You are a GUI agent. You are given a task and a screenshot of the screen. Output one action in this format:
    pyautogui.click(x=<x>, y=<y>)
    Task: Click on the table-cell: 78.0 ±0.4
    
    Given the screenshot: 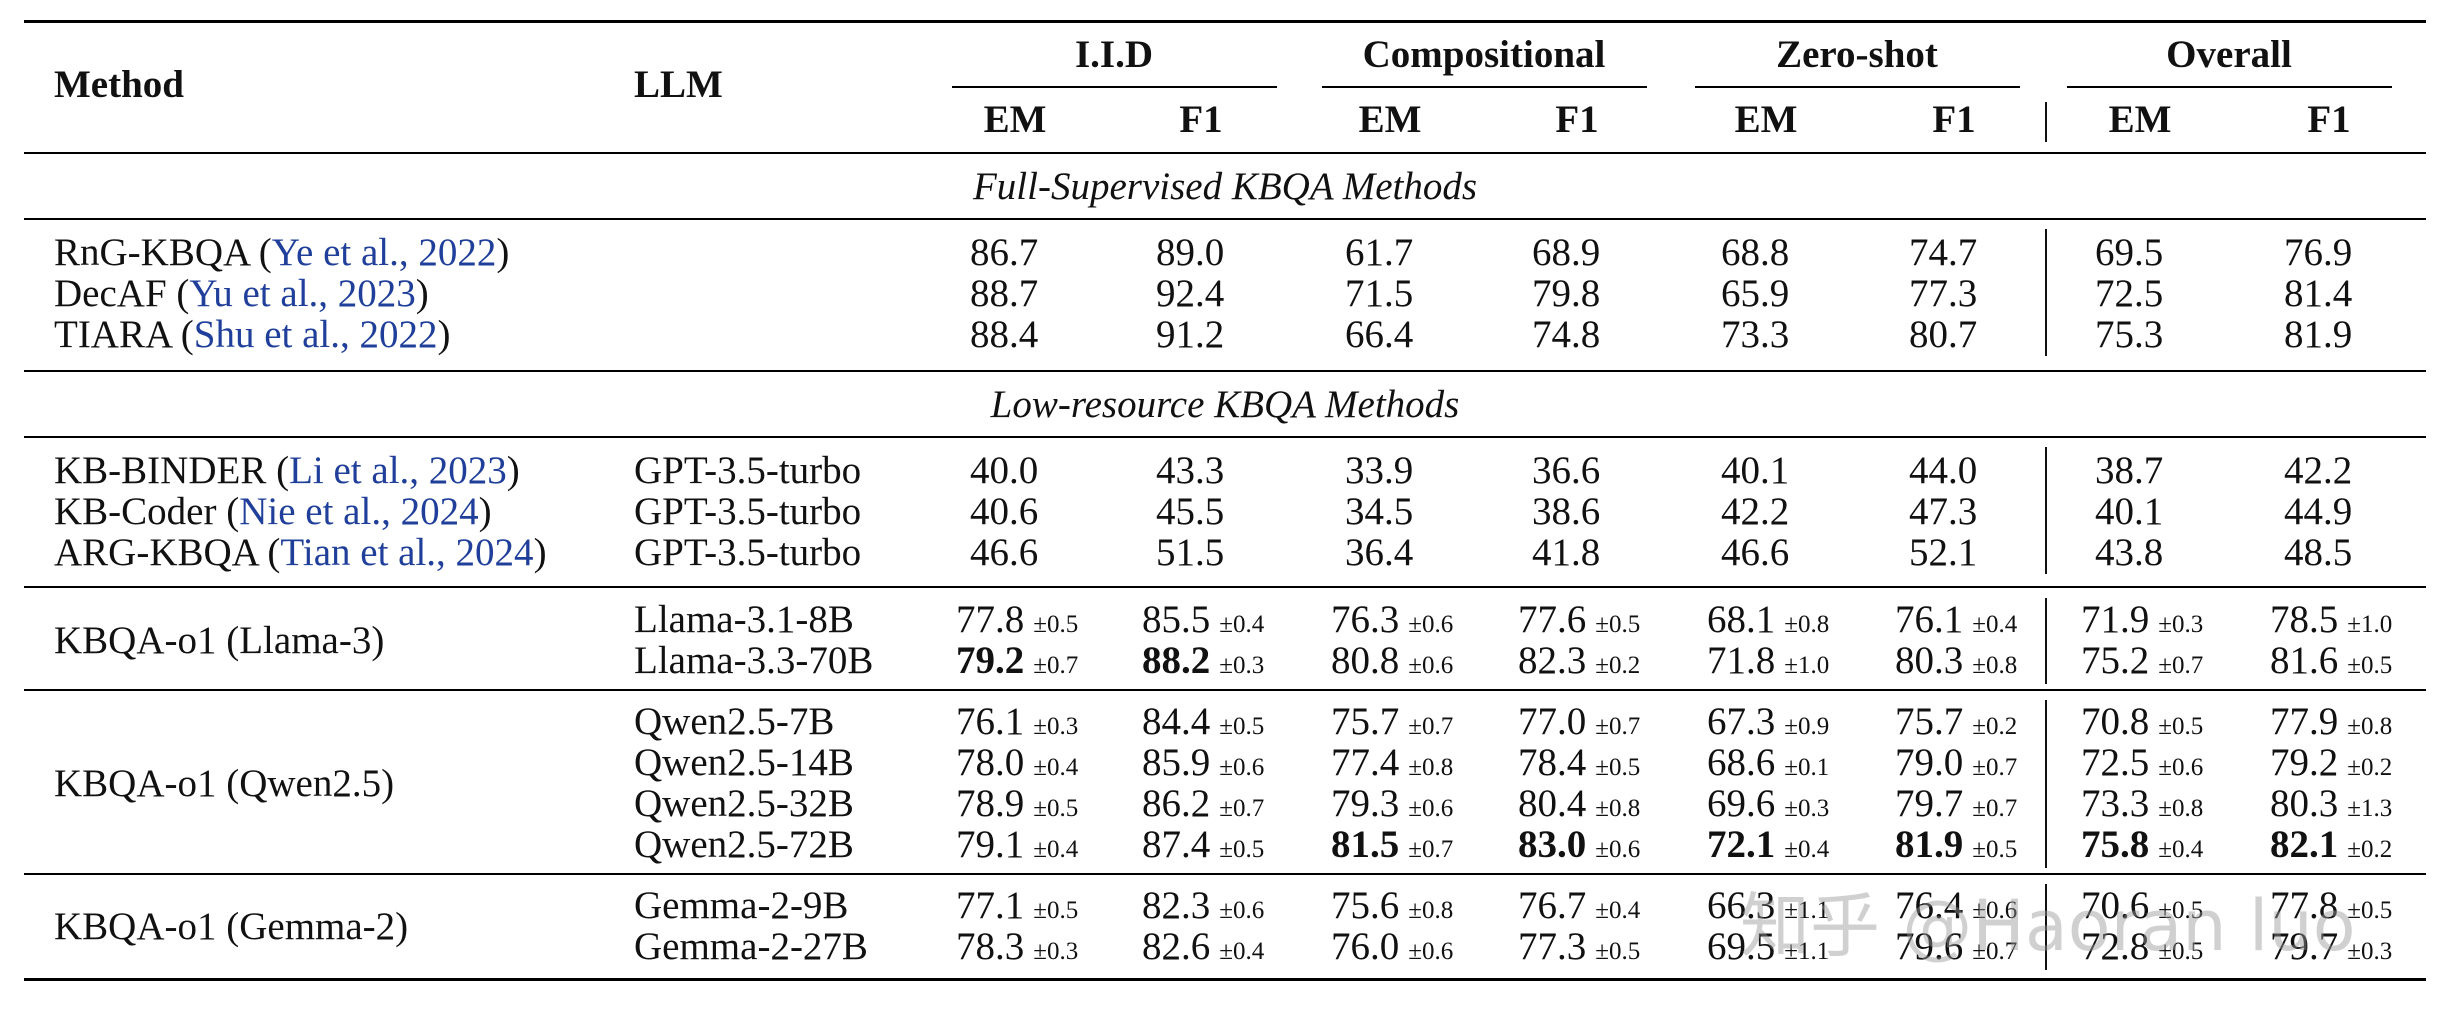 What is the action you would take?
    pyautogui.click(x=1017, y=762)
    